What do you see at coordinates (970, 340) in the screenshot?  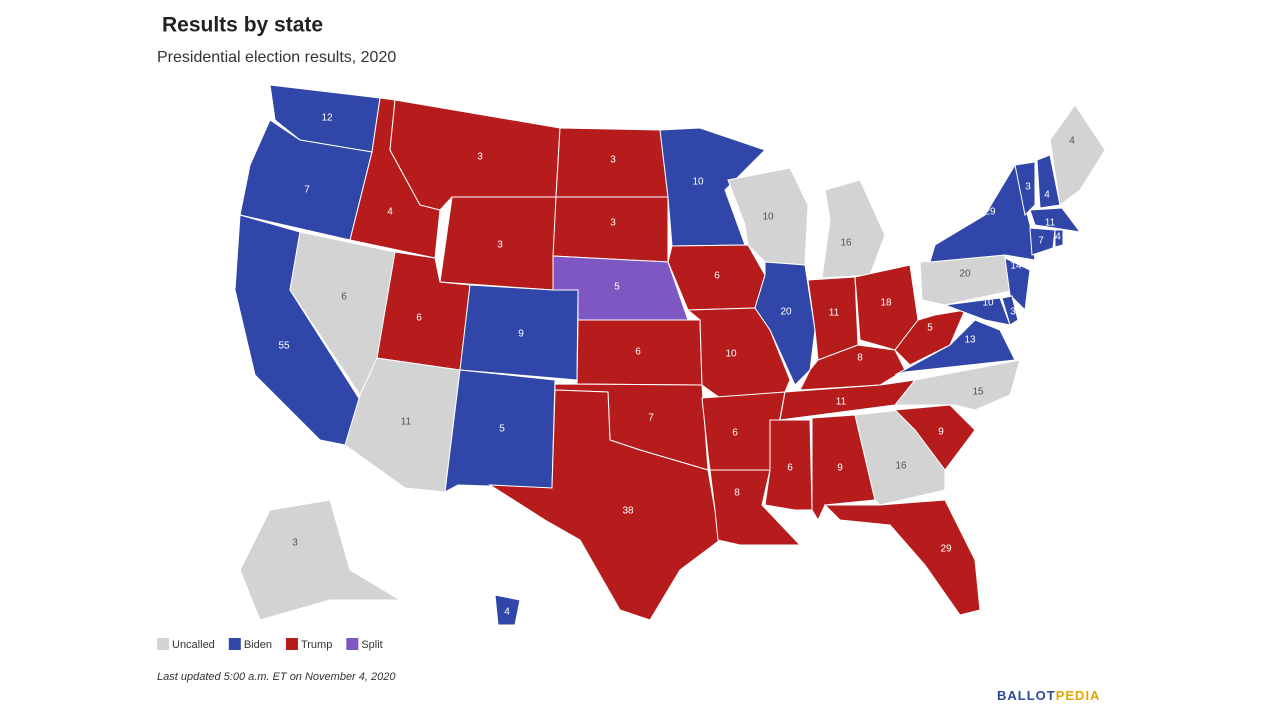 I see `electoral-votes: 13` at bounding box center [970, 340].